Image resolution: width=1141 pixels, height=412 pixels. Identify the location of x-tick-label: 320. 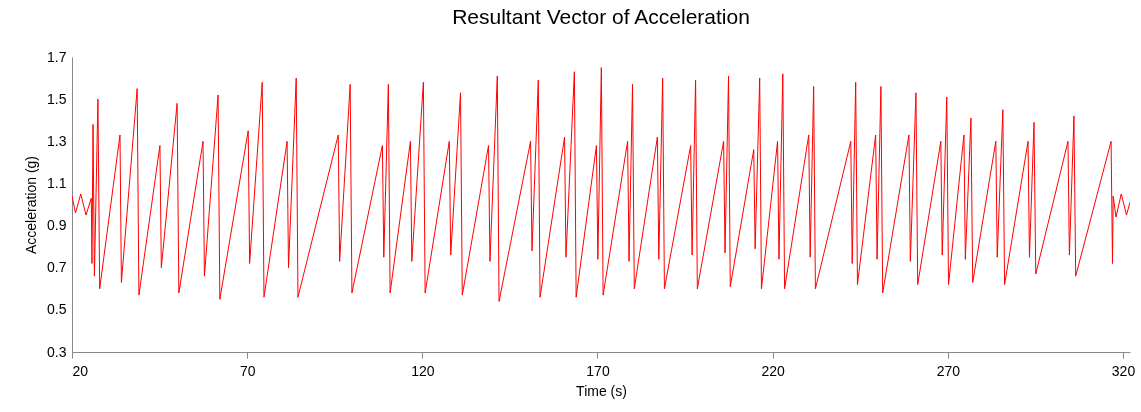
(1123, 370).